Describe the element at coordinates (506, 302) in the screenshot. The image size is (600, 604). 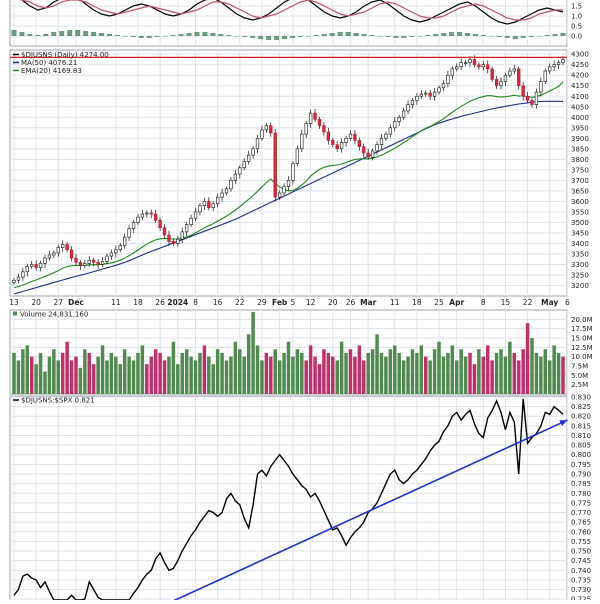
I see `x-axis-label: 15` at that location.